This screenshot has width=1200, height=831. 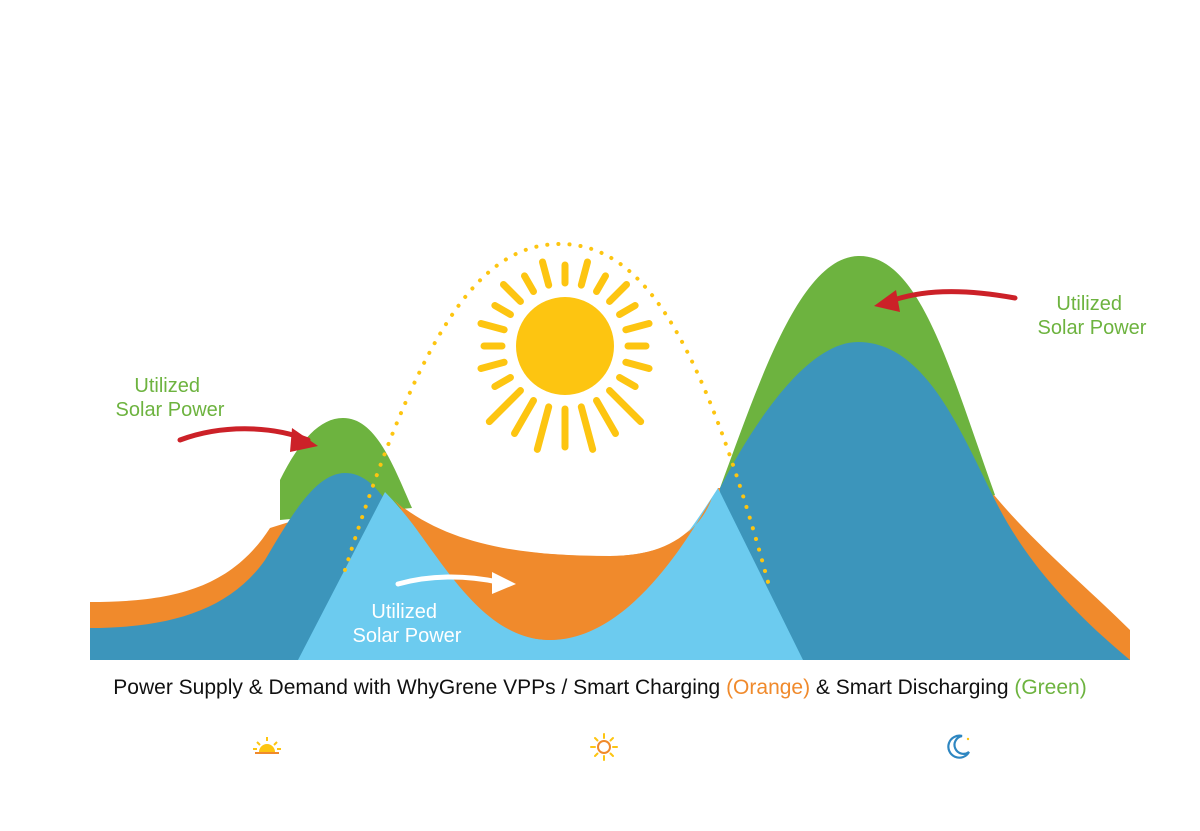 What do you see at coordinates (768, 687) in the screenshot?
I see `caption-orange: (Orange)` at bounding box center [768, 687].